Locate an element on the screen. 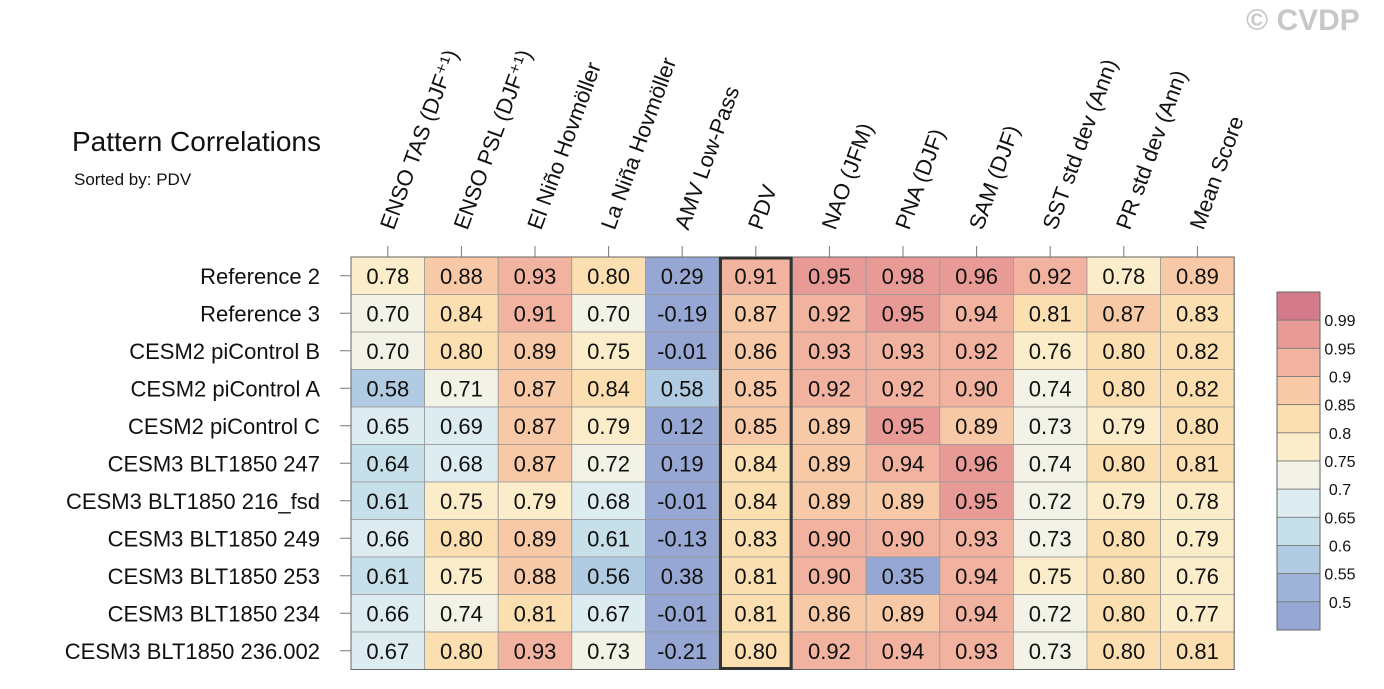  column-label: SST std dev (Ann) is located at coordinates (1079, 144).